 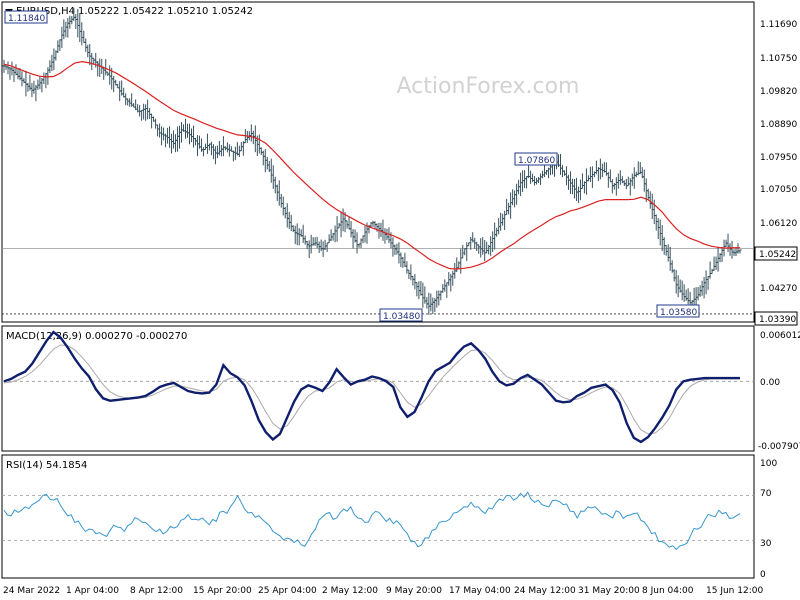 I want to click on macd-axis: 0.006012 0.00 -0.007907, so click(x=779, y=391).